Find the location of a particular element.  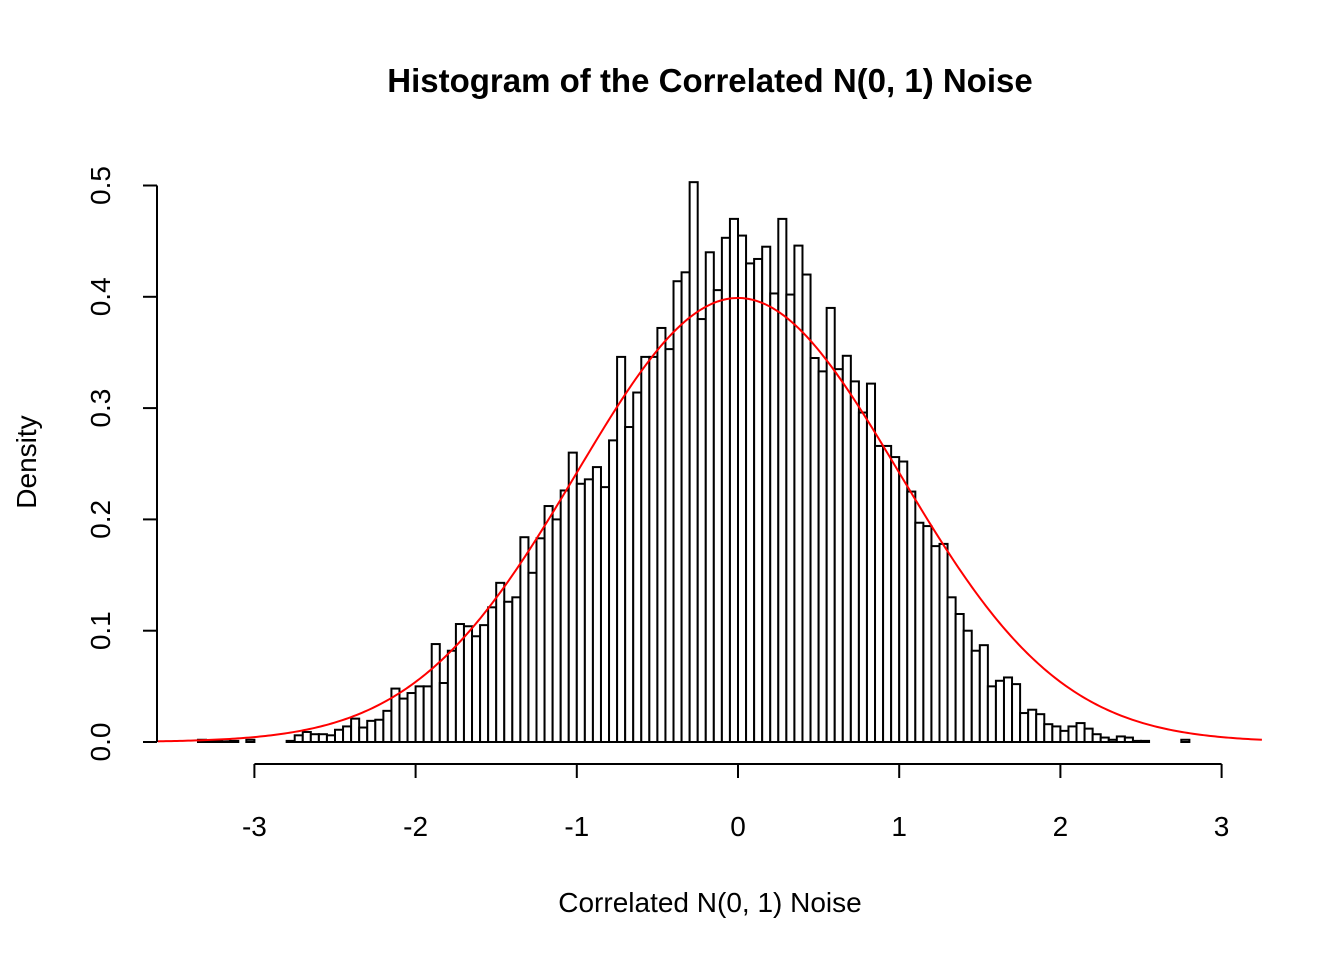

y-axis-label: Density is located at coordinates (26, 461).